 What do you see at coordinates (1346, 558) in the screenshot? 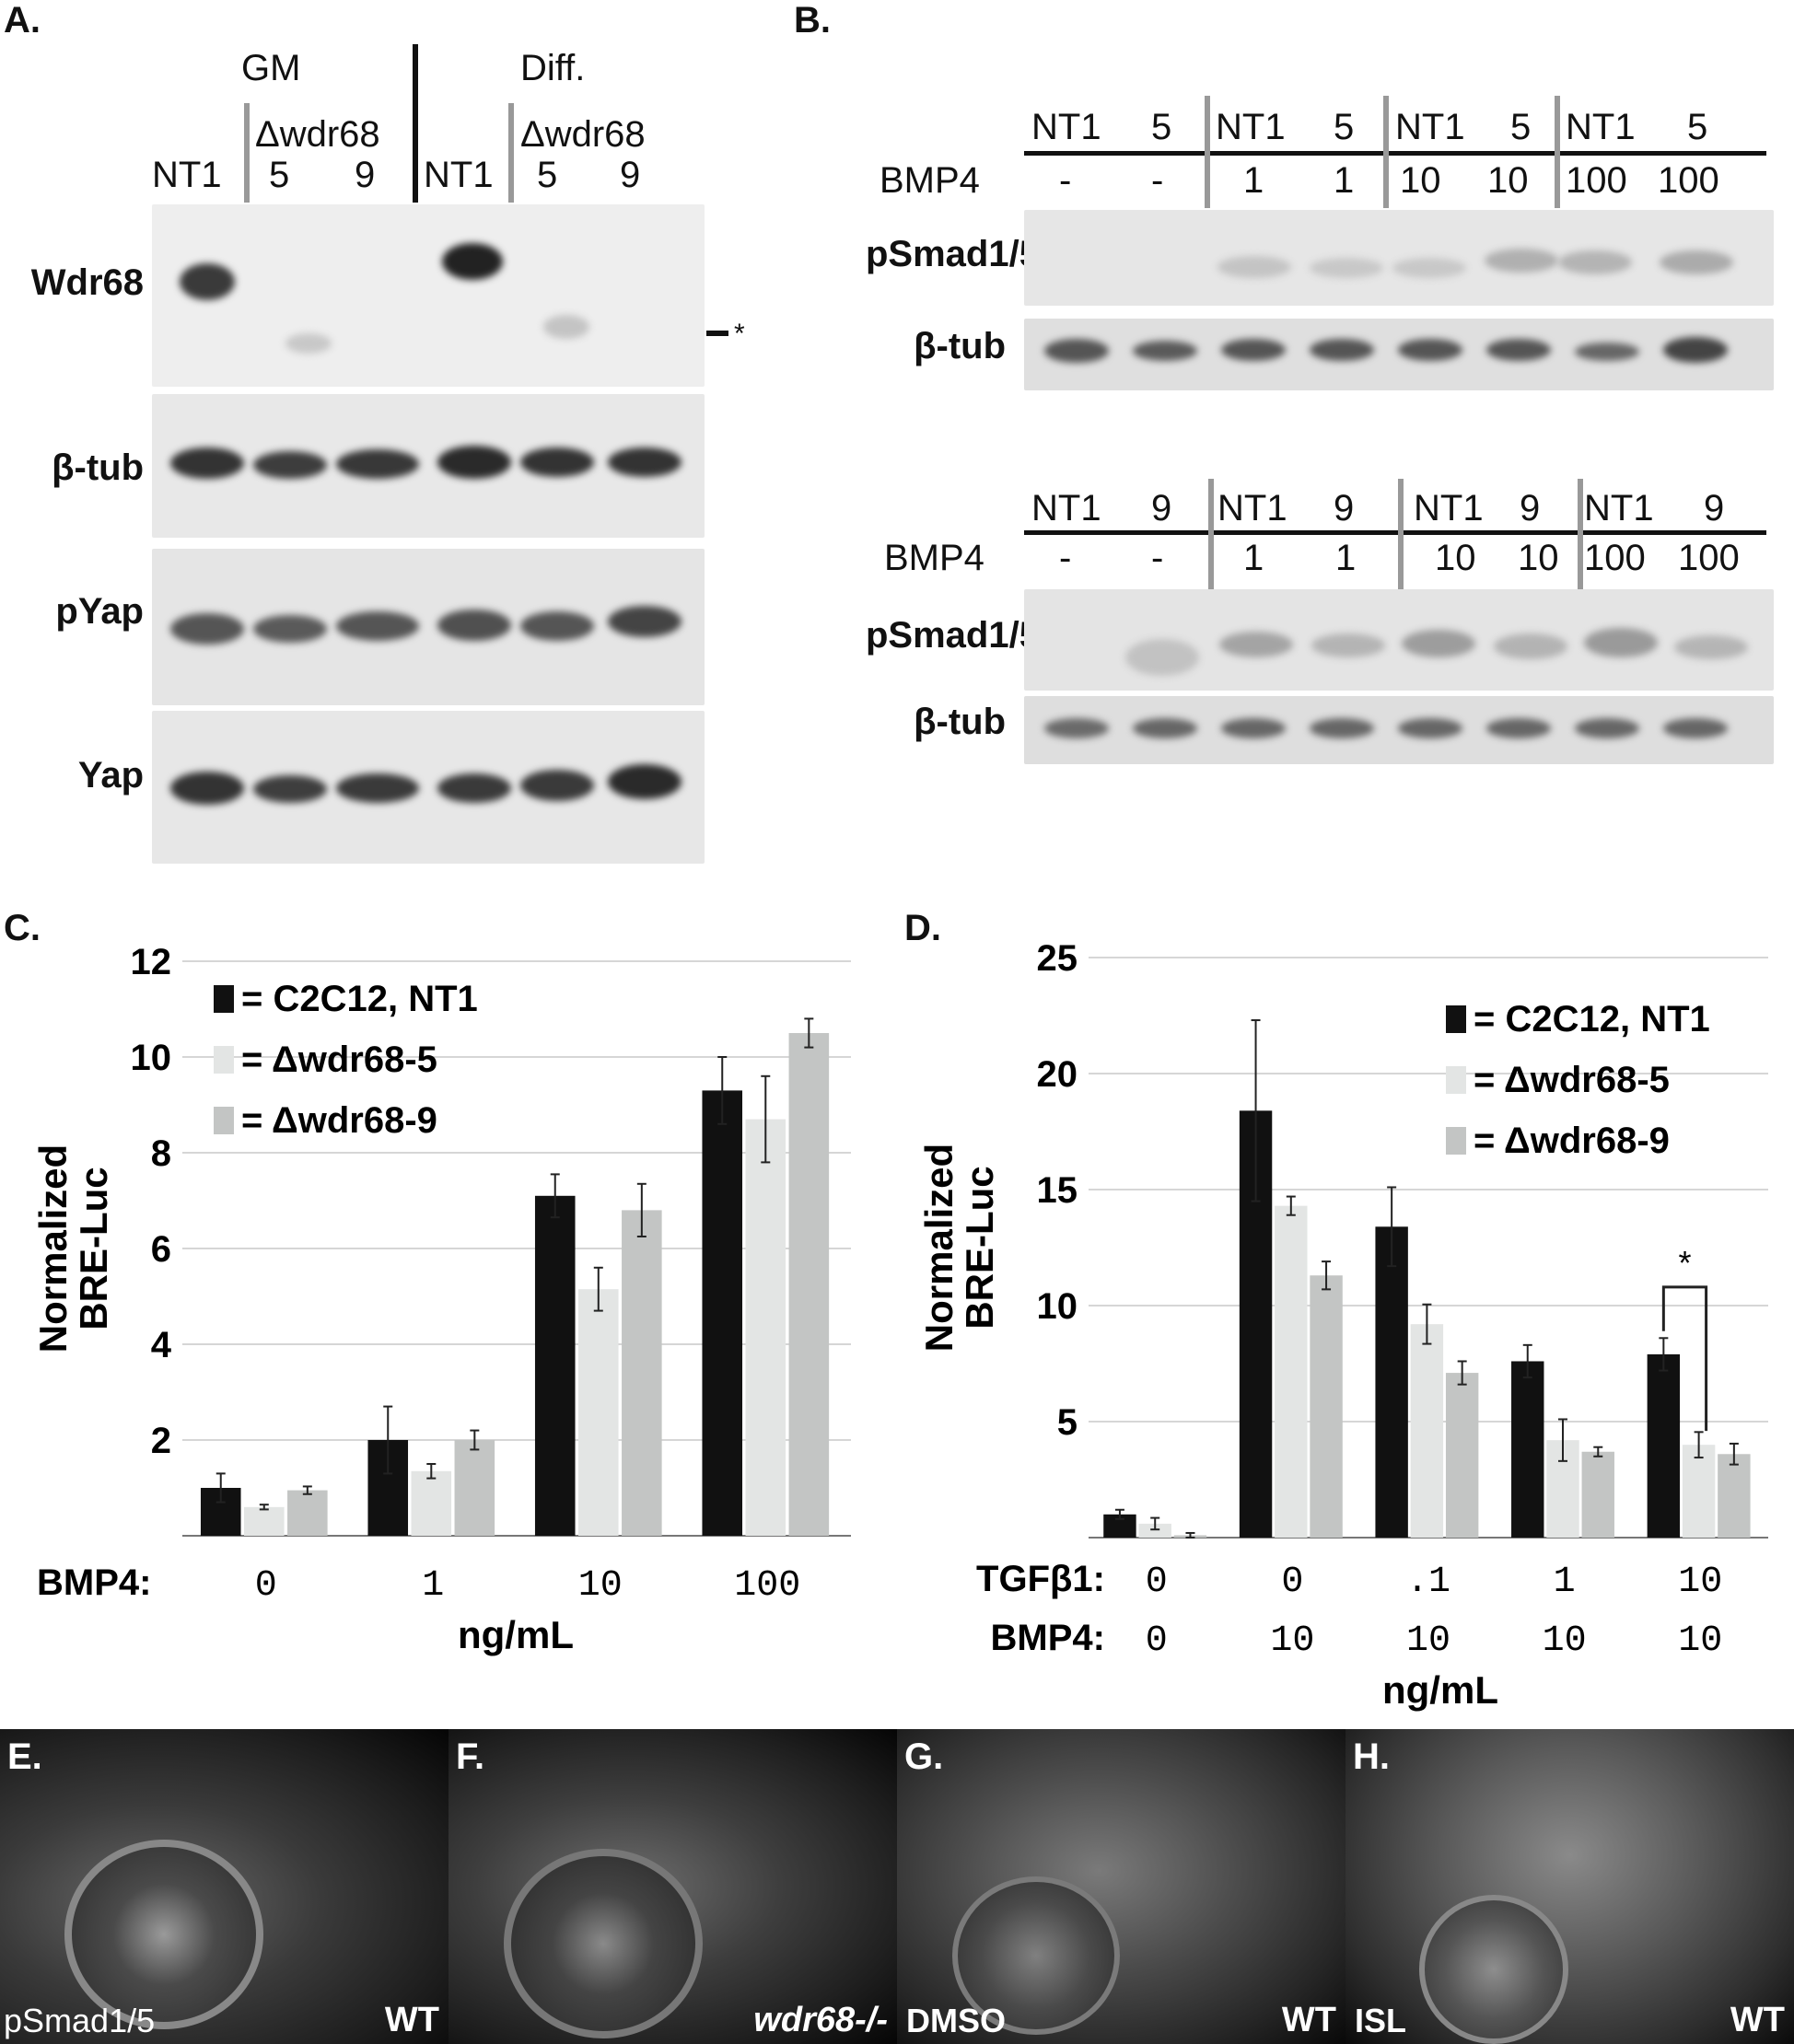
I see `bmp4-dose: 1` at bounding box center [1346, 558].